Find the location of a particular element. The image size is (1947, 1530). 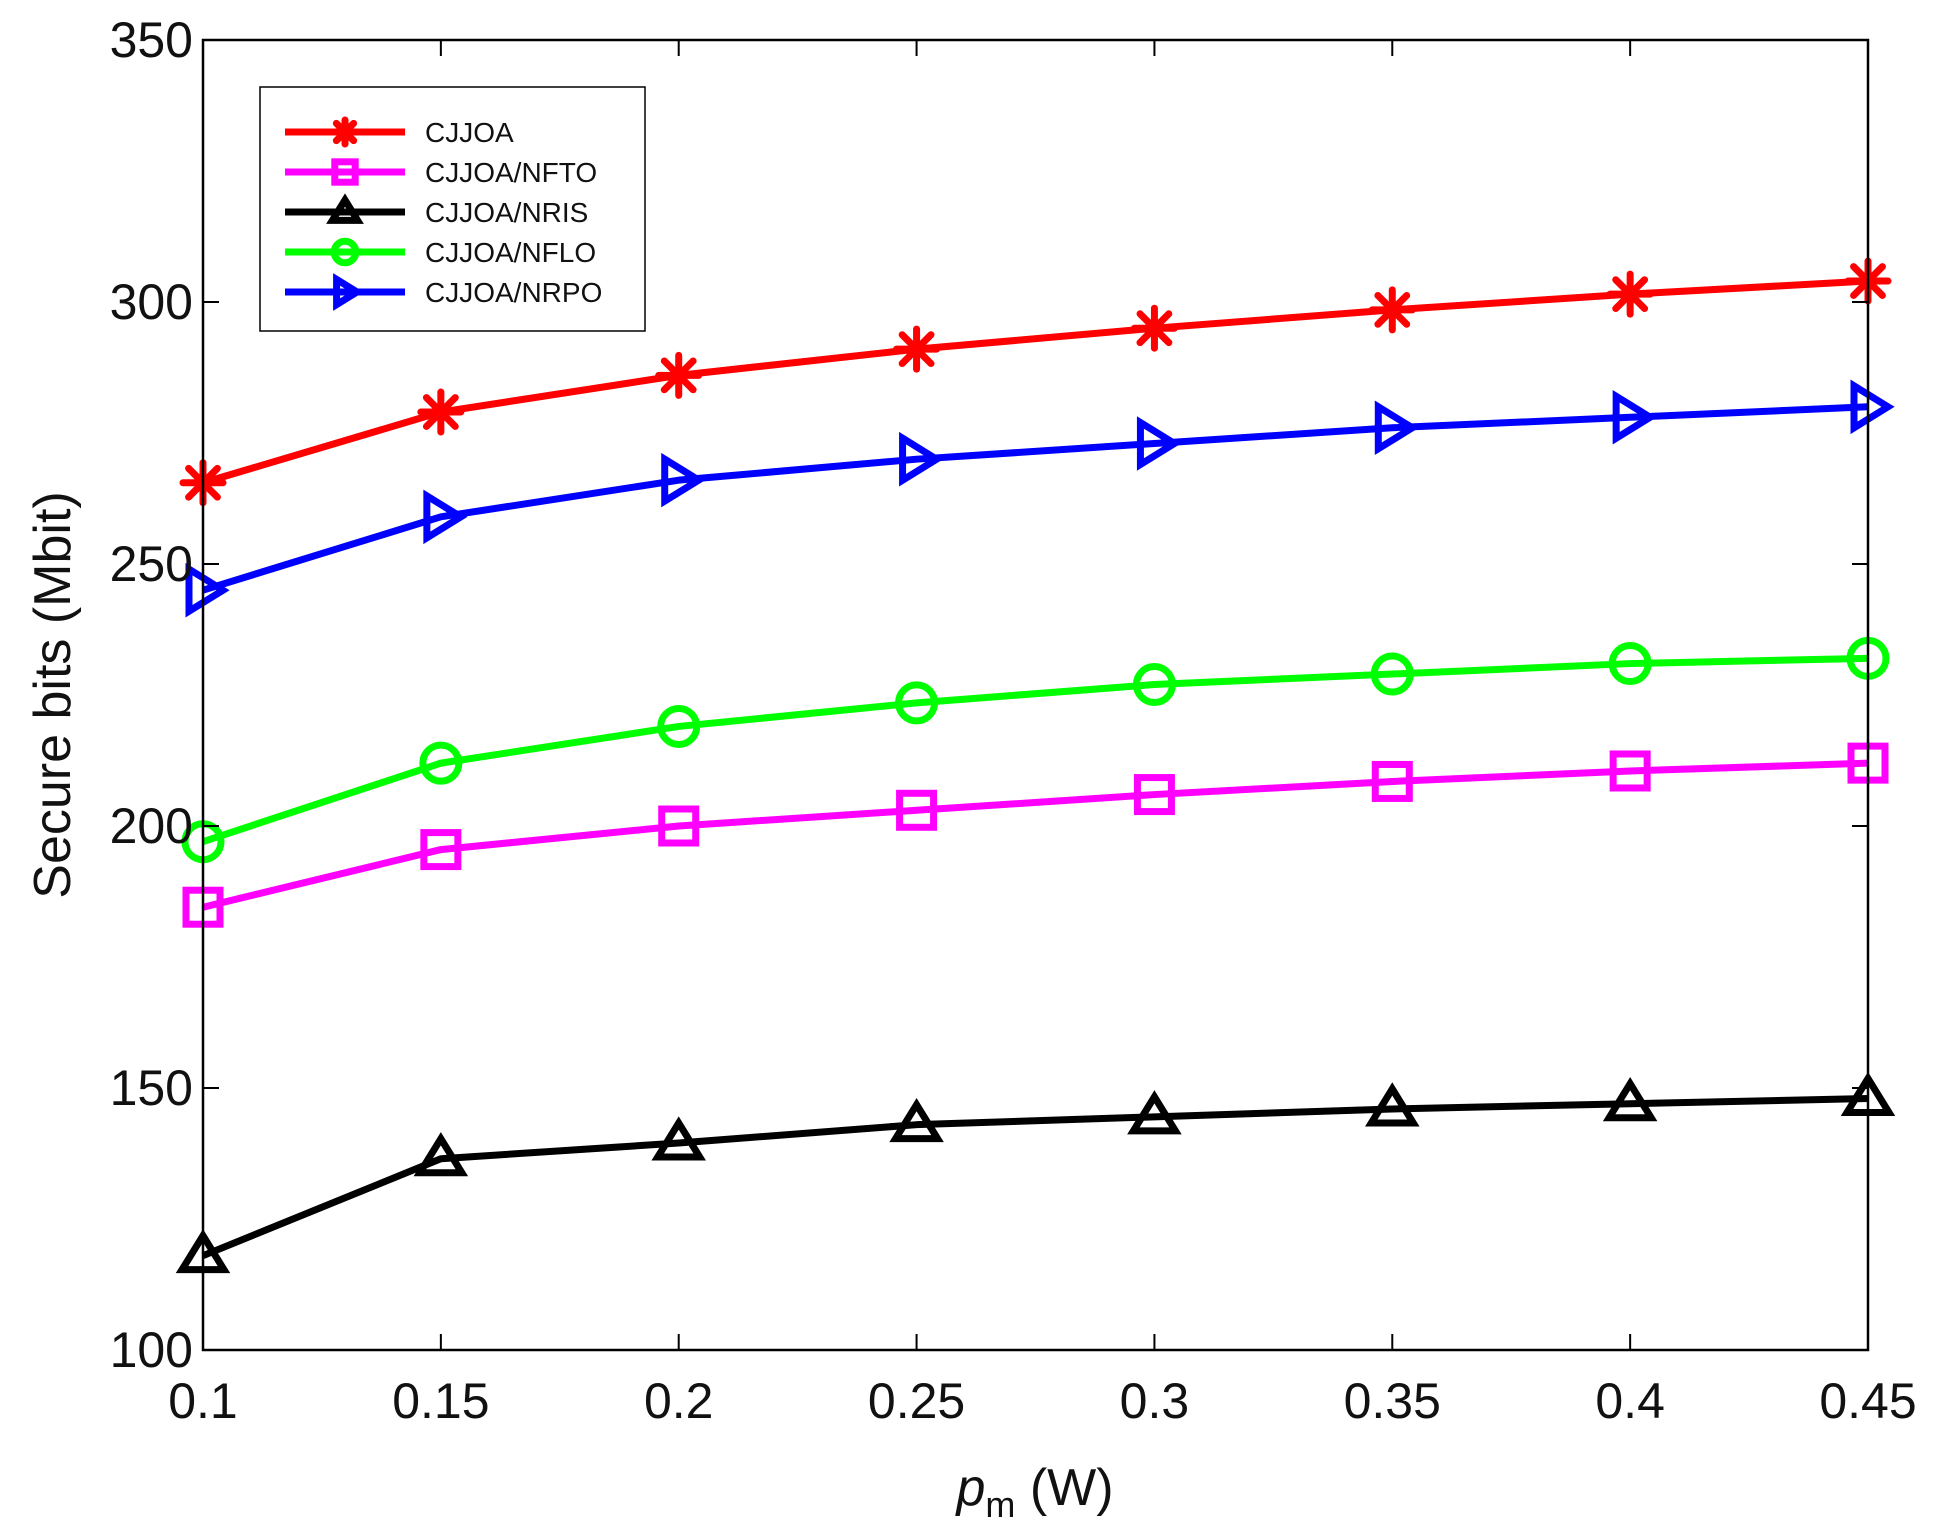

legend-label: CJJOA/NRIS is located at coordinates (506, 212).